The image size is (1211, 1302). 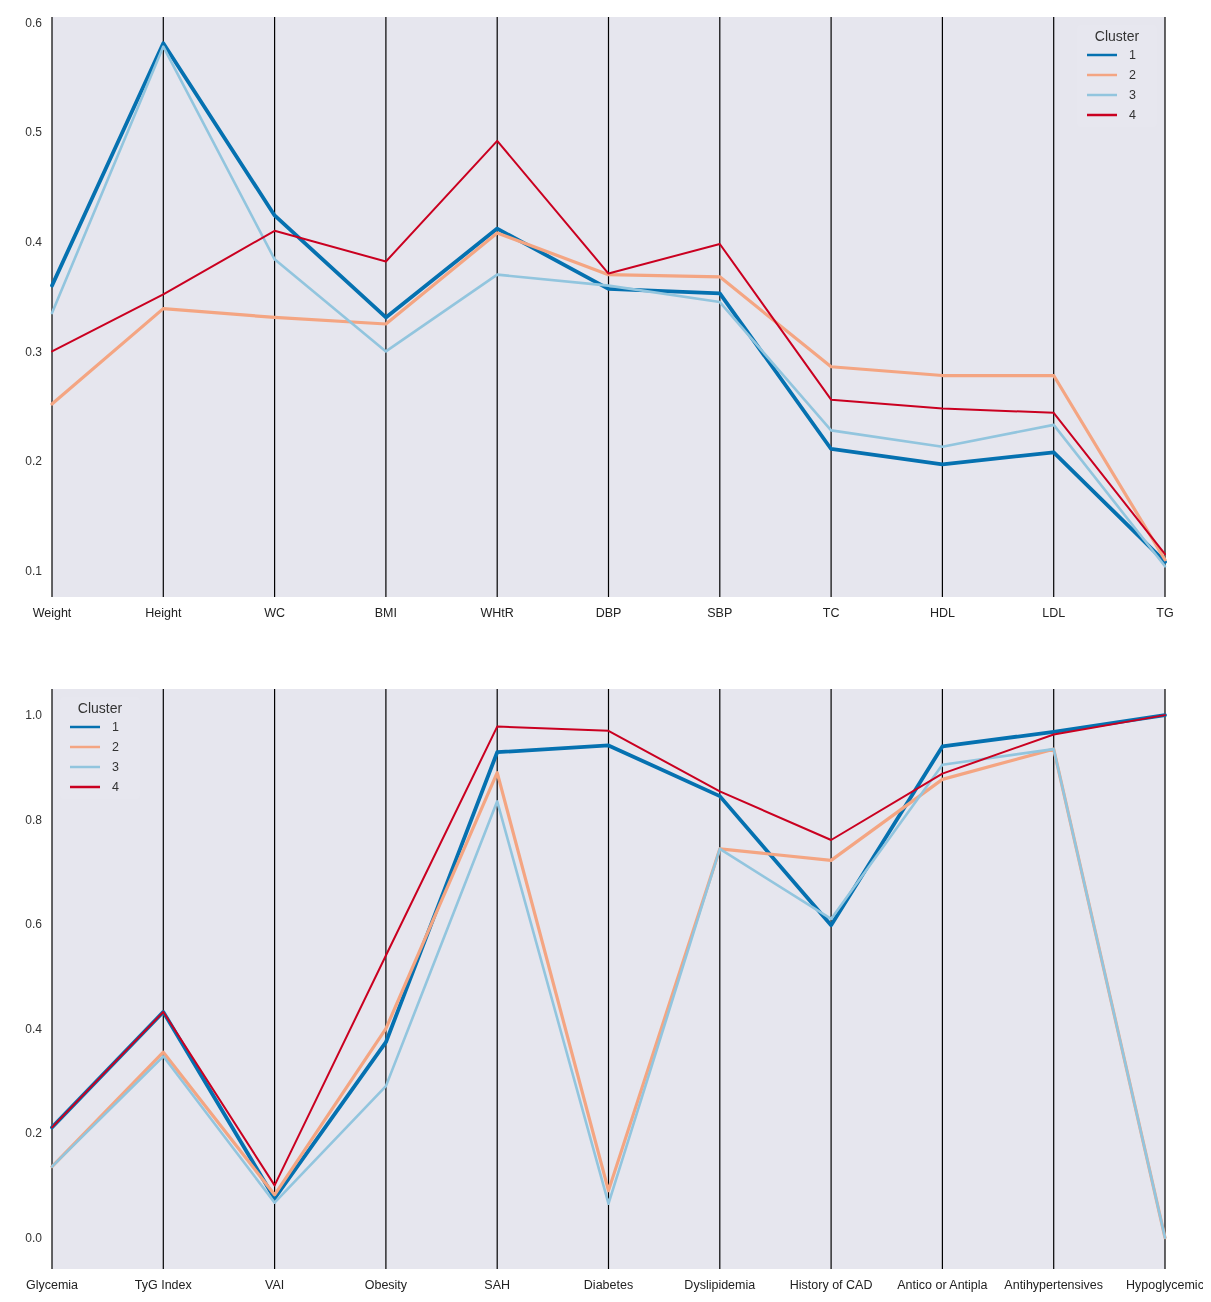 What do you see at coordinates (1054, 613) in the screenshot?
I see `x-tick-label: LDL` at bounding box center [1054, 613].